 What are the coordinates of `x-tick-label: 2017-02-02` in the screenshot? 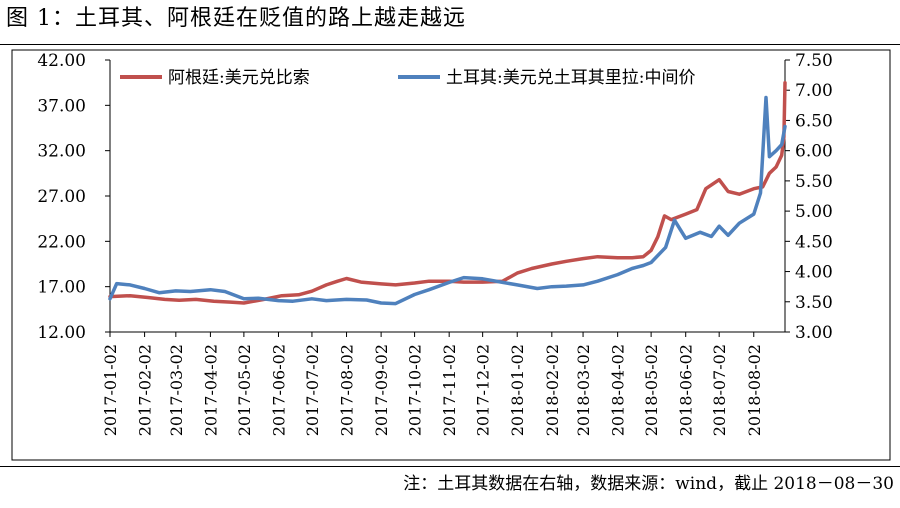 It's located at (145, 390).